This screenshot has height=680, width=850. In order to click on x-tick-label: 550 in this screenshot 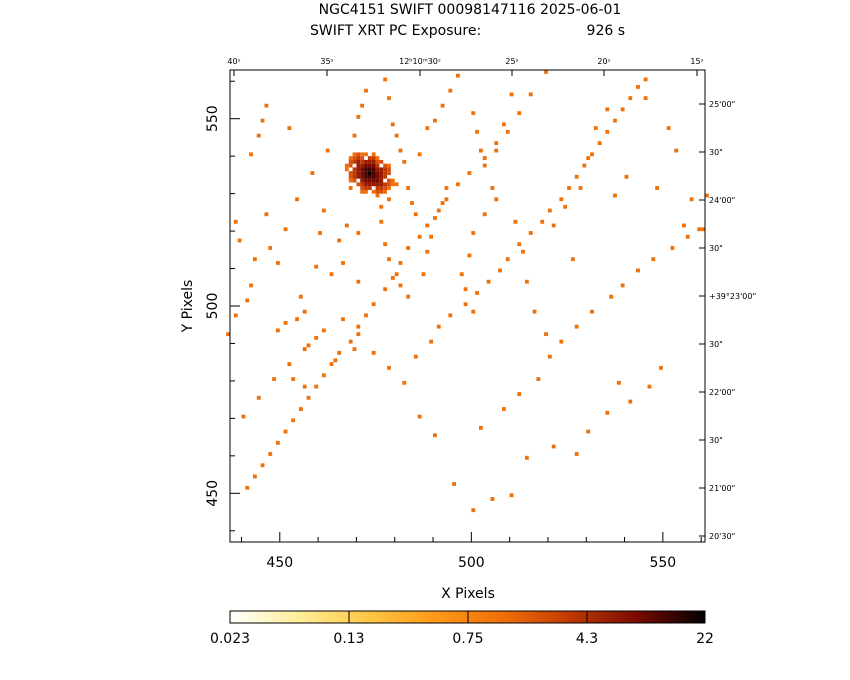, I will do `click(662, 563)`.